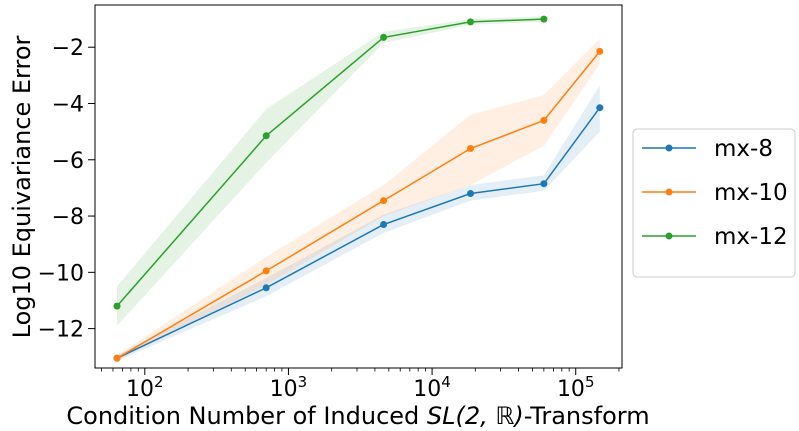 This screenshot has height=431, width=799. I want to click on y-tick-label: −4, so click(68, 104).